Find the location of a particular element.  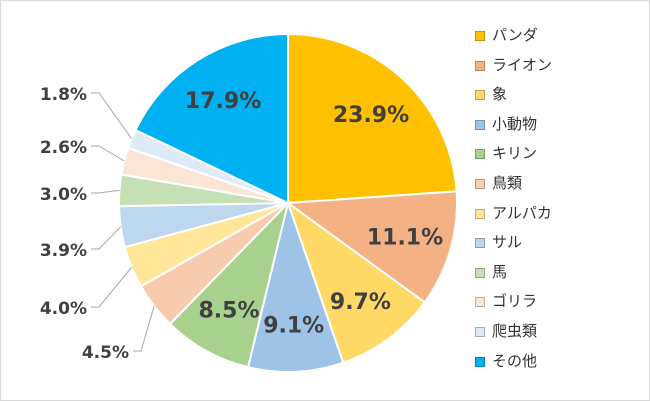

legend-item: 象 is located at coordinates (555, 100).